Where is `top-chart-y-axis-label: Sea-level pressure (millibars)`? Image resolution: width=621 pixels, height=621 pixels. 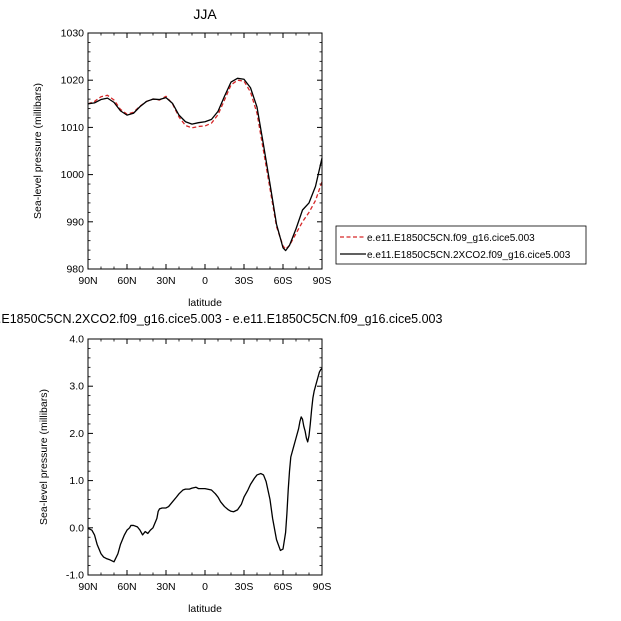
top-chart-y-axis-label: Sea-level pressure (millibars) is located at coordinates (38, 151).